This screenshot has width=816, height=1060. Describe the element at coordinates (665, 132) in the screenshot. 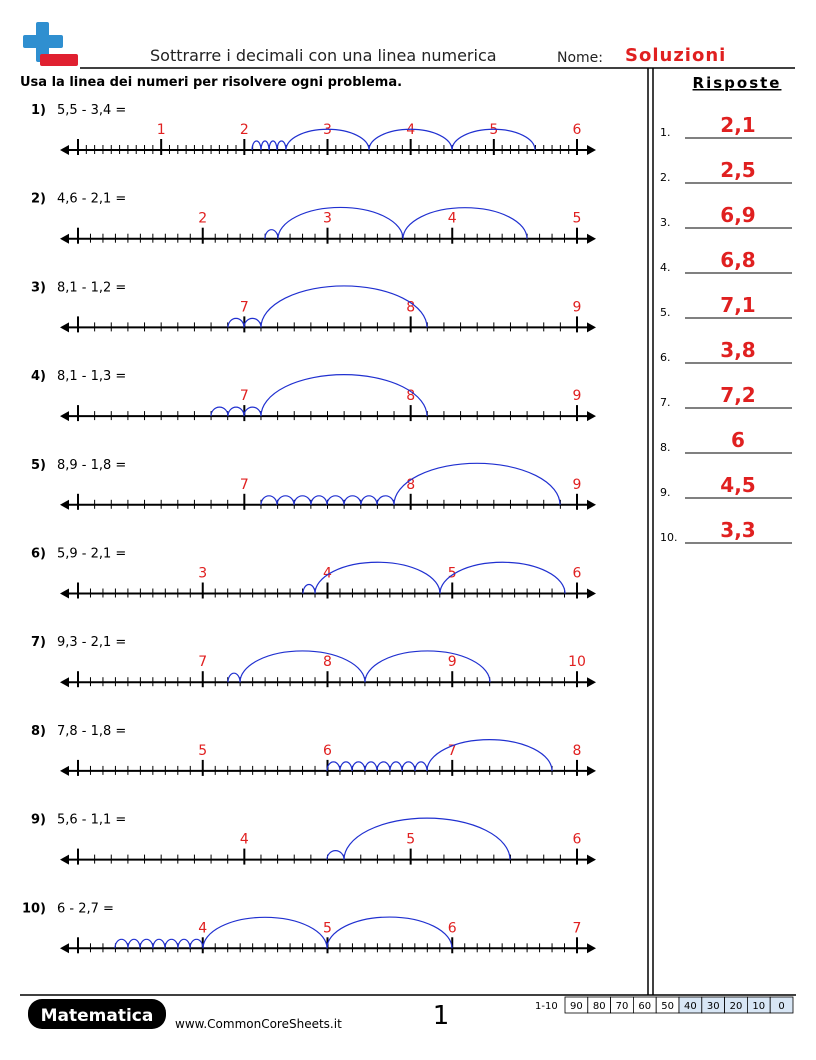

I see `answer-number: 1.` at that location.